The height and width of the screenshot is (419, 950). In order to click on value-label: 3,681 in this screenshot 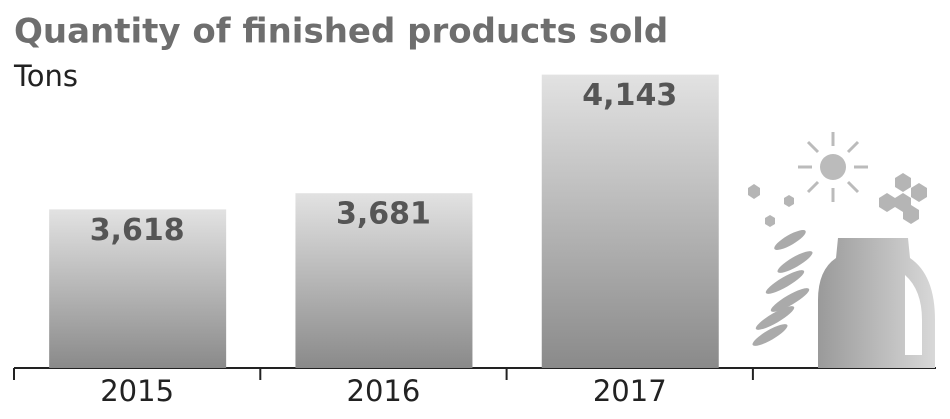, I will do `click(383, 214)`.